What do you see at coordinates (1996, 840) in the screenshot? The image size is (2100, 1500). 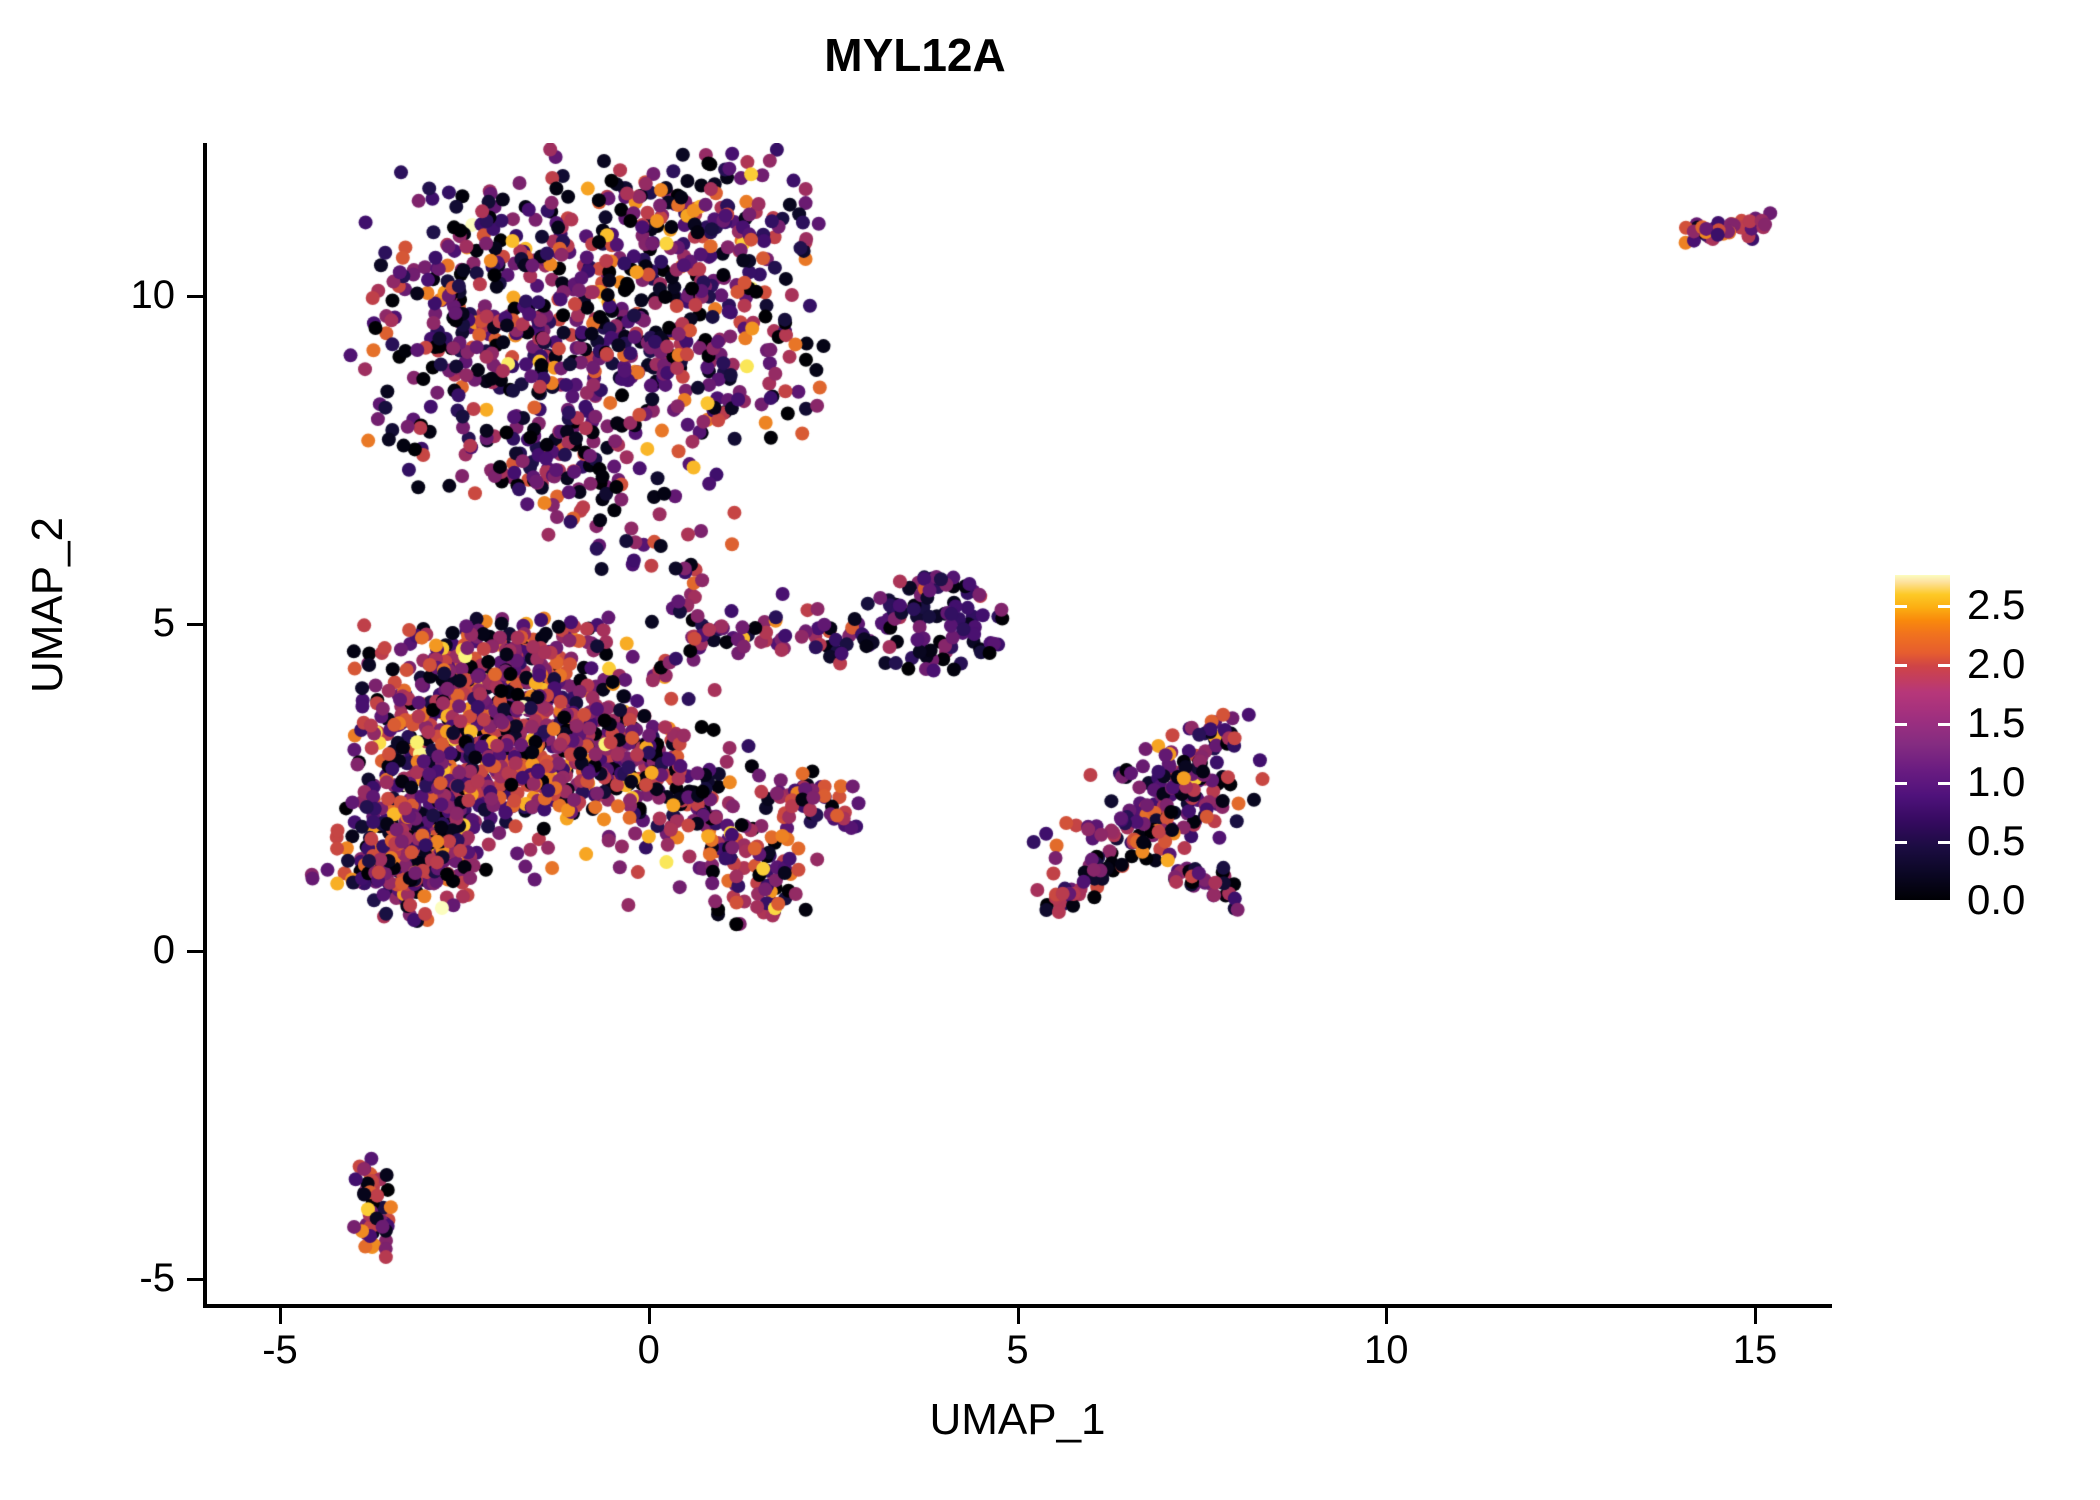 I see `colorbar-tick-label: 0.5` at bounding box center [1996, 840].